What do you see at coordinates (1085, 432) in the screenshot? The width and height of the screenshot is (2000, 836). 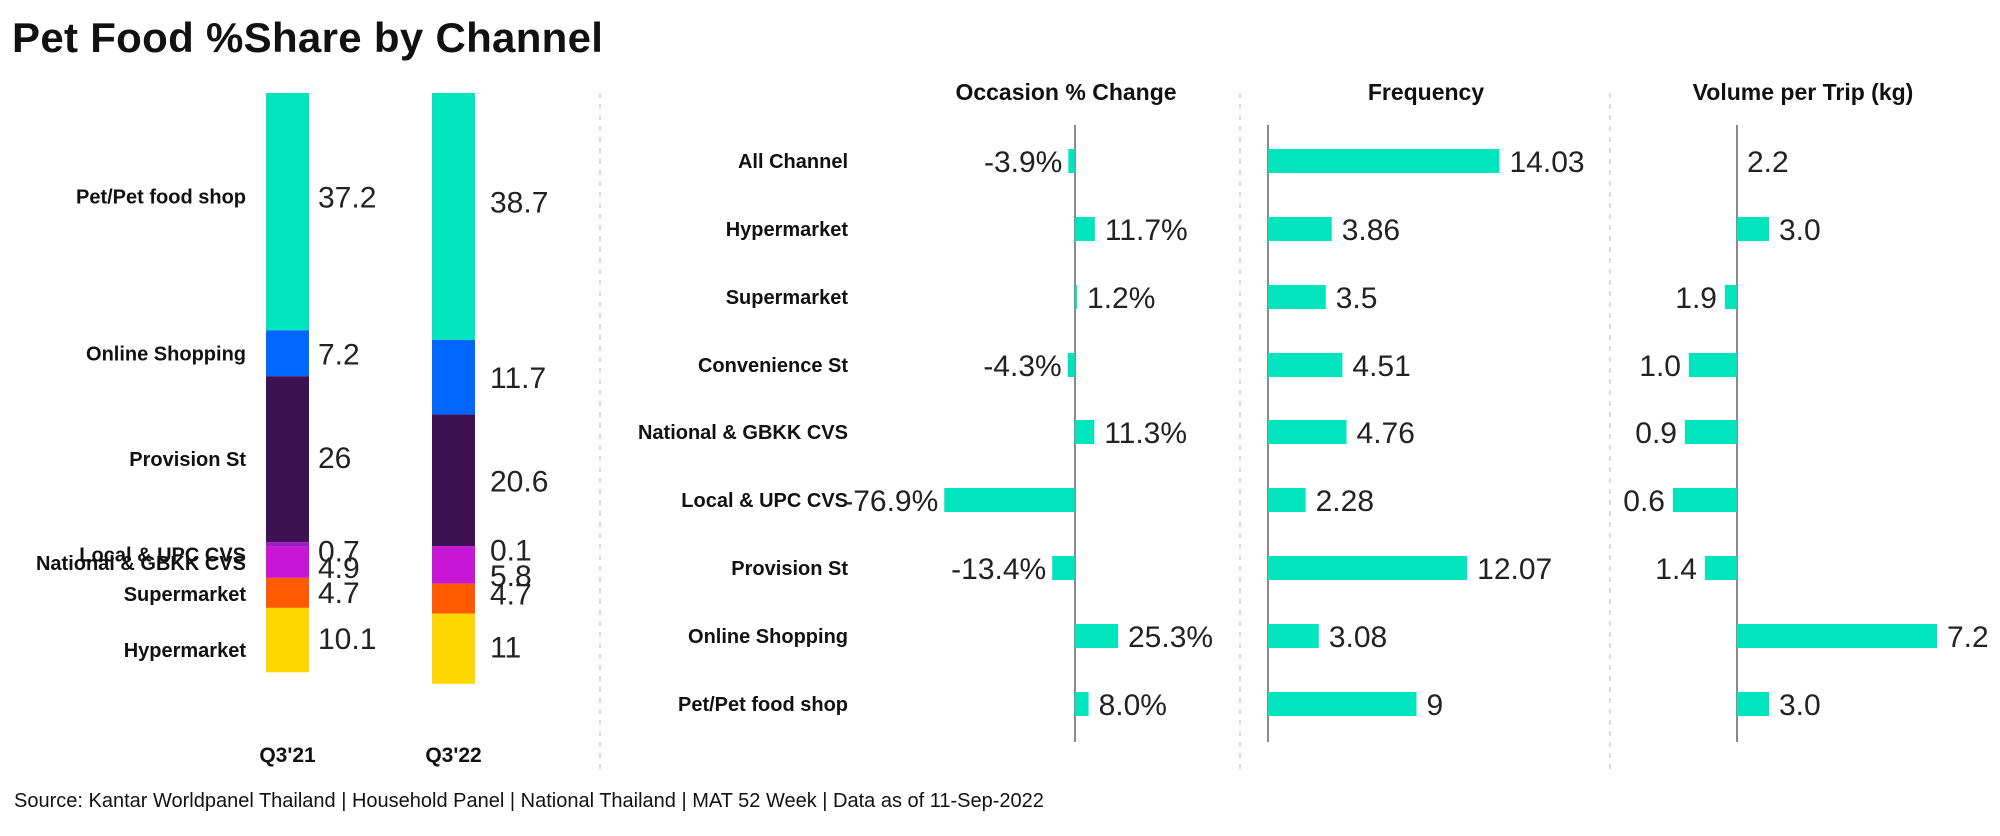 I see `bar-occasion-national-gbkk-cvs` at bounding box center [1085, 432].